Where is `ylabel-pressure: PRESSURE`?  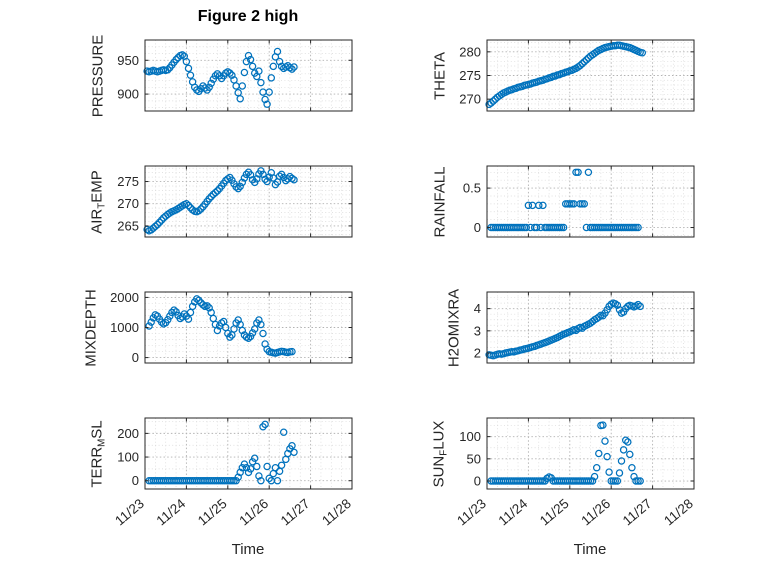 ylabel-pressure: PRESSURE is located at coordinates (98, 75).